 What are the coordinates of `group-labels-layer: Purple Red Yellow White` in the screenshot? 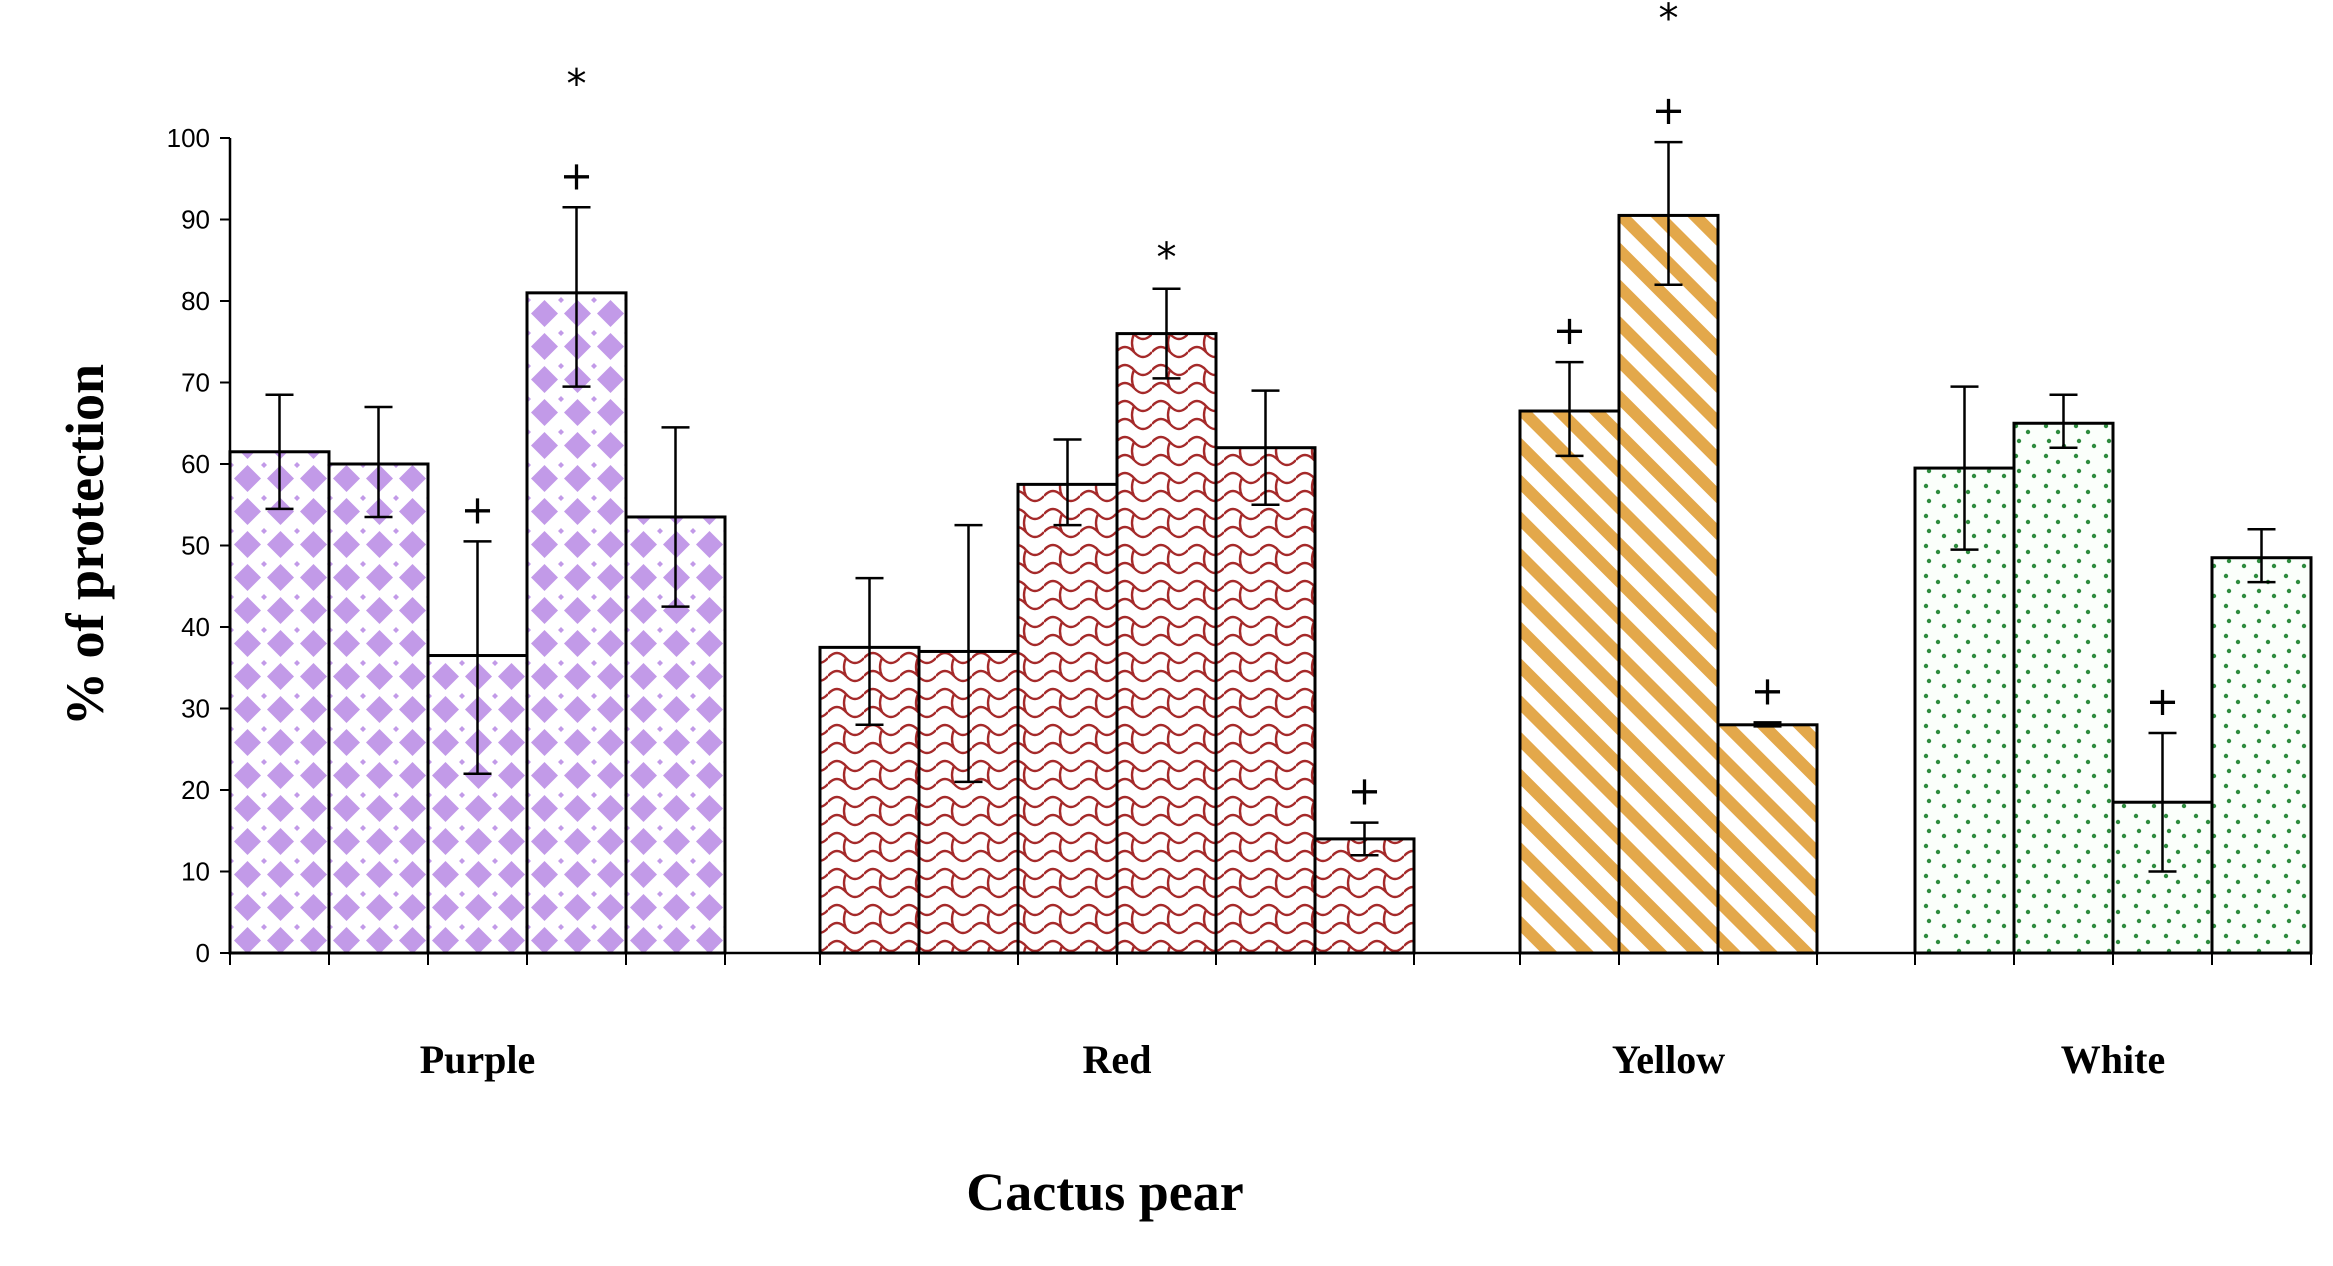 It's located at (1292, 1059).